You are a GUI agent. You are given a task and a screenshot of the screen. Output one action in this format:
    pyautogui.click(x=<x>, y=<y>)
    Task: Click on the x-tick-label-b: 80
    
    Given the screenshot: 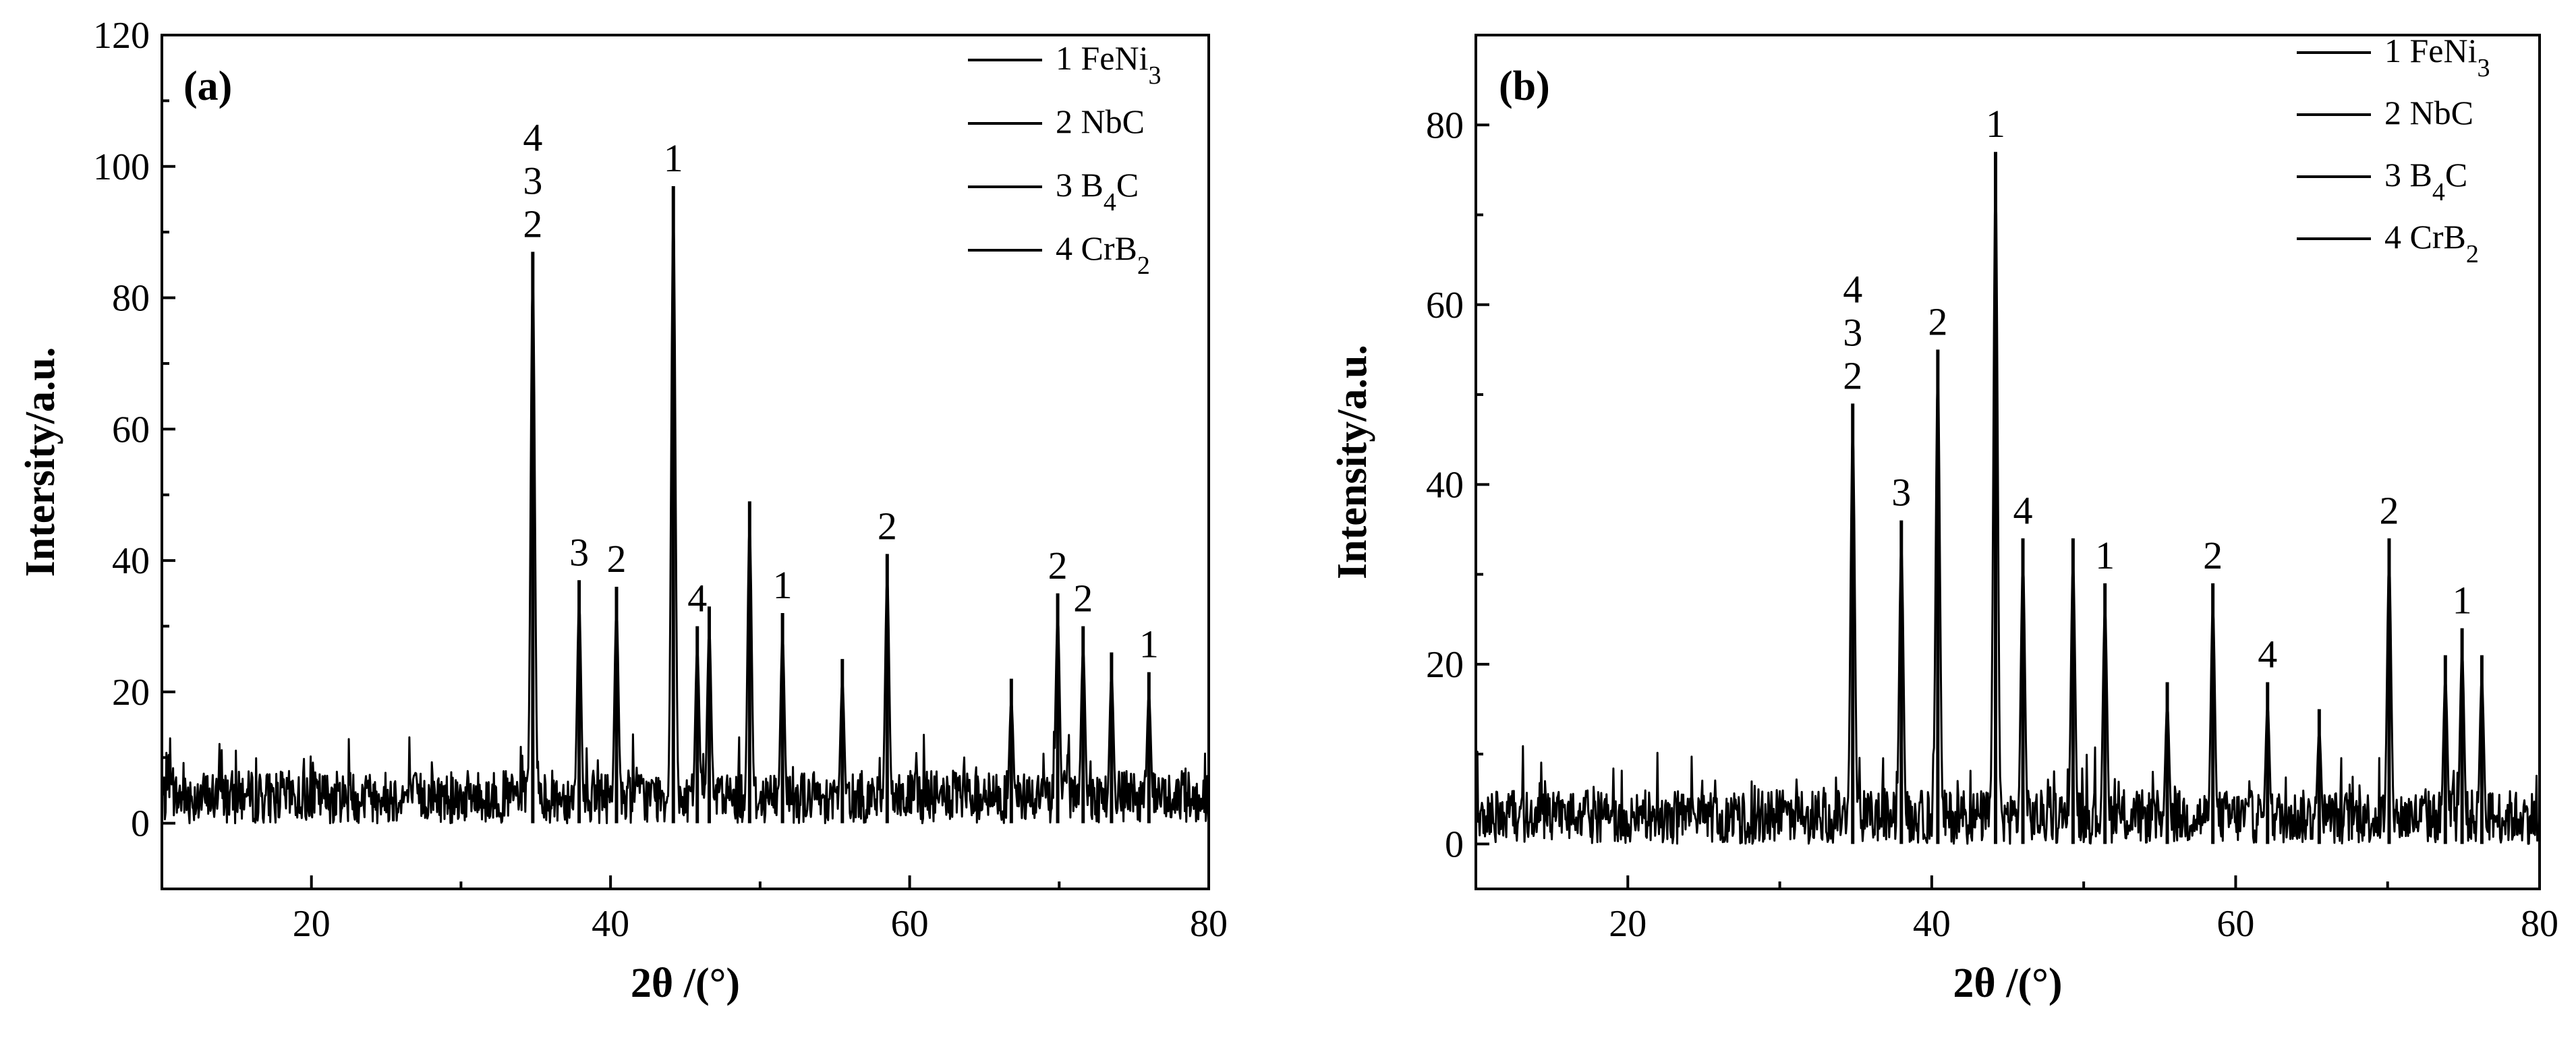 What is the action you would take?
    pyautogui.click(x=2539, y=924)
    